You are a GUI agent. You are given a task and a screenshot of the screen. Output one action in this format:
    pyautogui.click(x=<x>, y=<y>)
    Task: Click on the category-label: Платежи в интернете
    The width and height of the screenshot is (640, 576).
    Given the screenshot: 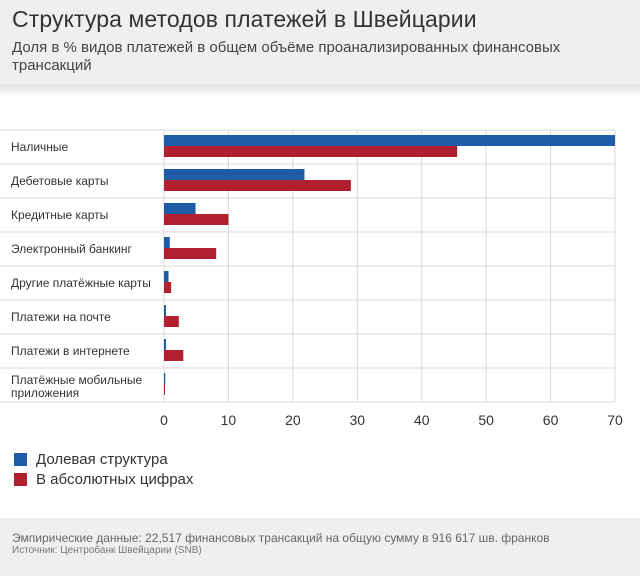 What is the action you would take?
    pyautogui.click(x=70, y=351)
    